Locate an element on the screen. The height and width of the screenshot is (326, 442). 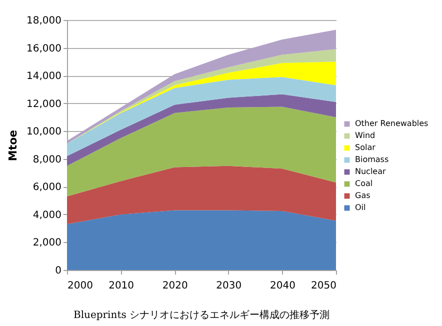
y-axis-title: Mtoe is located at coordinates (13, 146).